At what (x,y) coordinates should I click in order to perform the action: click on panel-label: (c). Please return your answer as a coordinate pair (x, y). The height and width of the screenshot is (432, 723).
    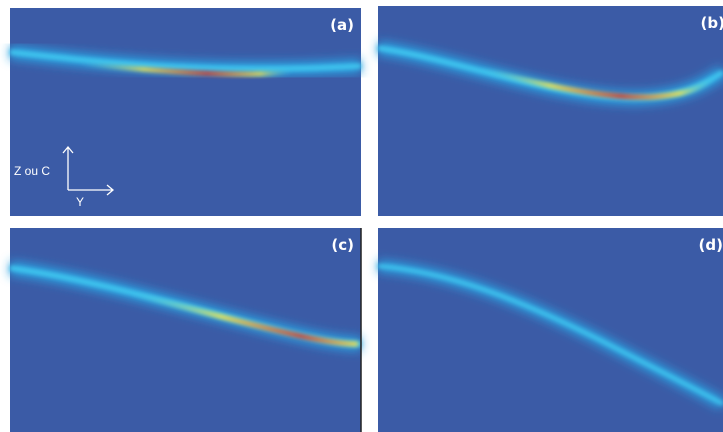
    Looking at the image, I should click on (342, 245).